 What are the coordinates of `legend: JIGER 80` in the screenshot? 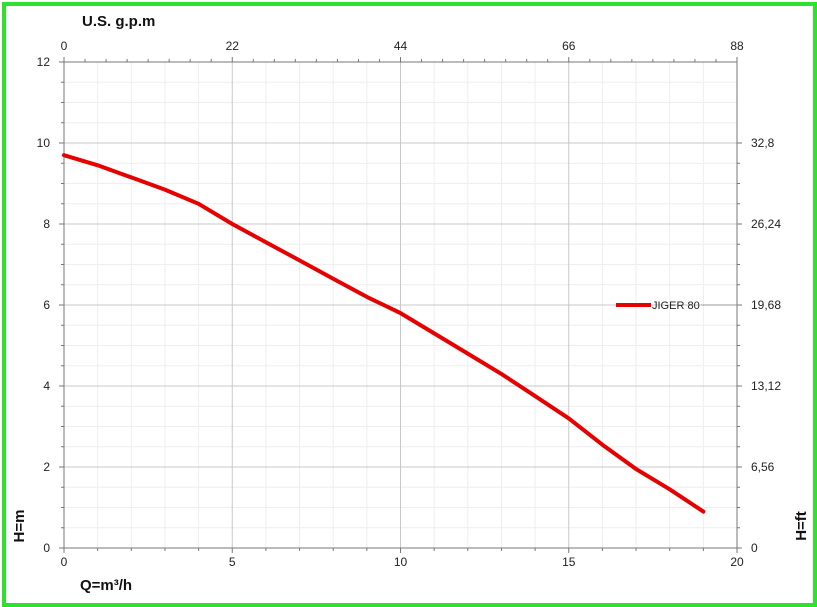 It's located at (676, 306).